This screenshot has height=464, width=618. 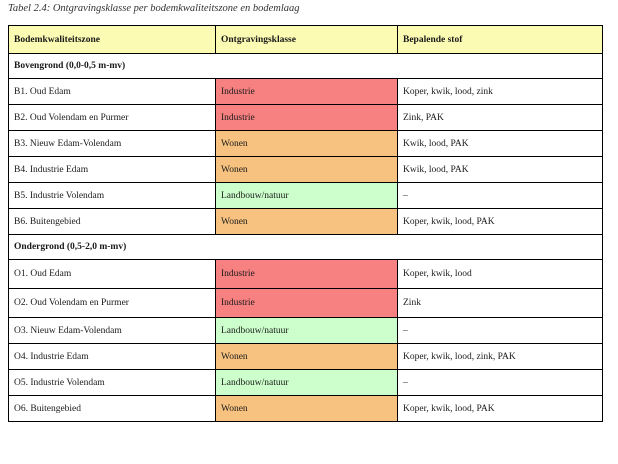 What do you see at coordinates (112, 356) in the screenshot?
I see `cell-zone: O4. Industrie Edam` at bounding box center [112, 356].